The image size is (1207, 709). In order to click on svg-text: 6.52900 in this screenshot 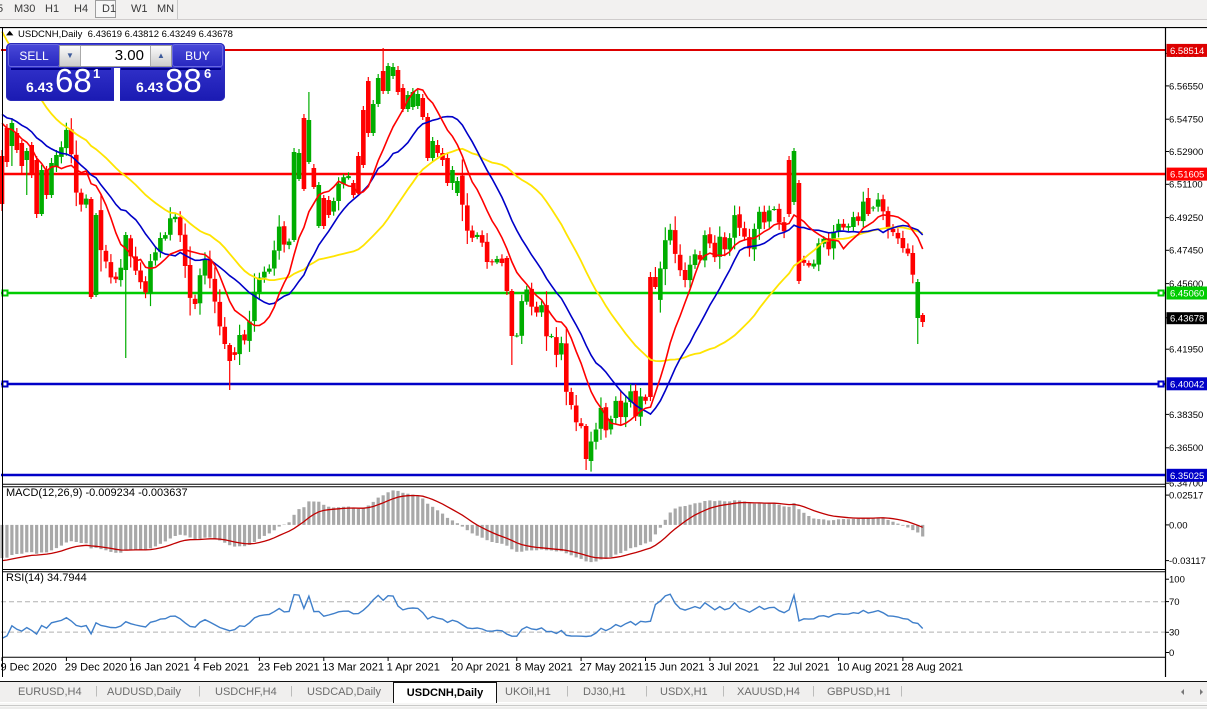, I will do `click(1186, 152)`.